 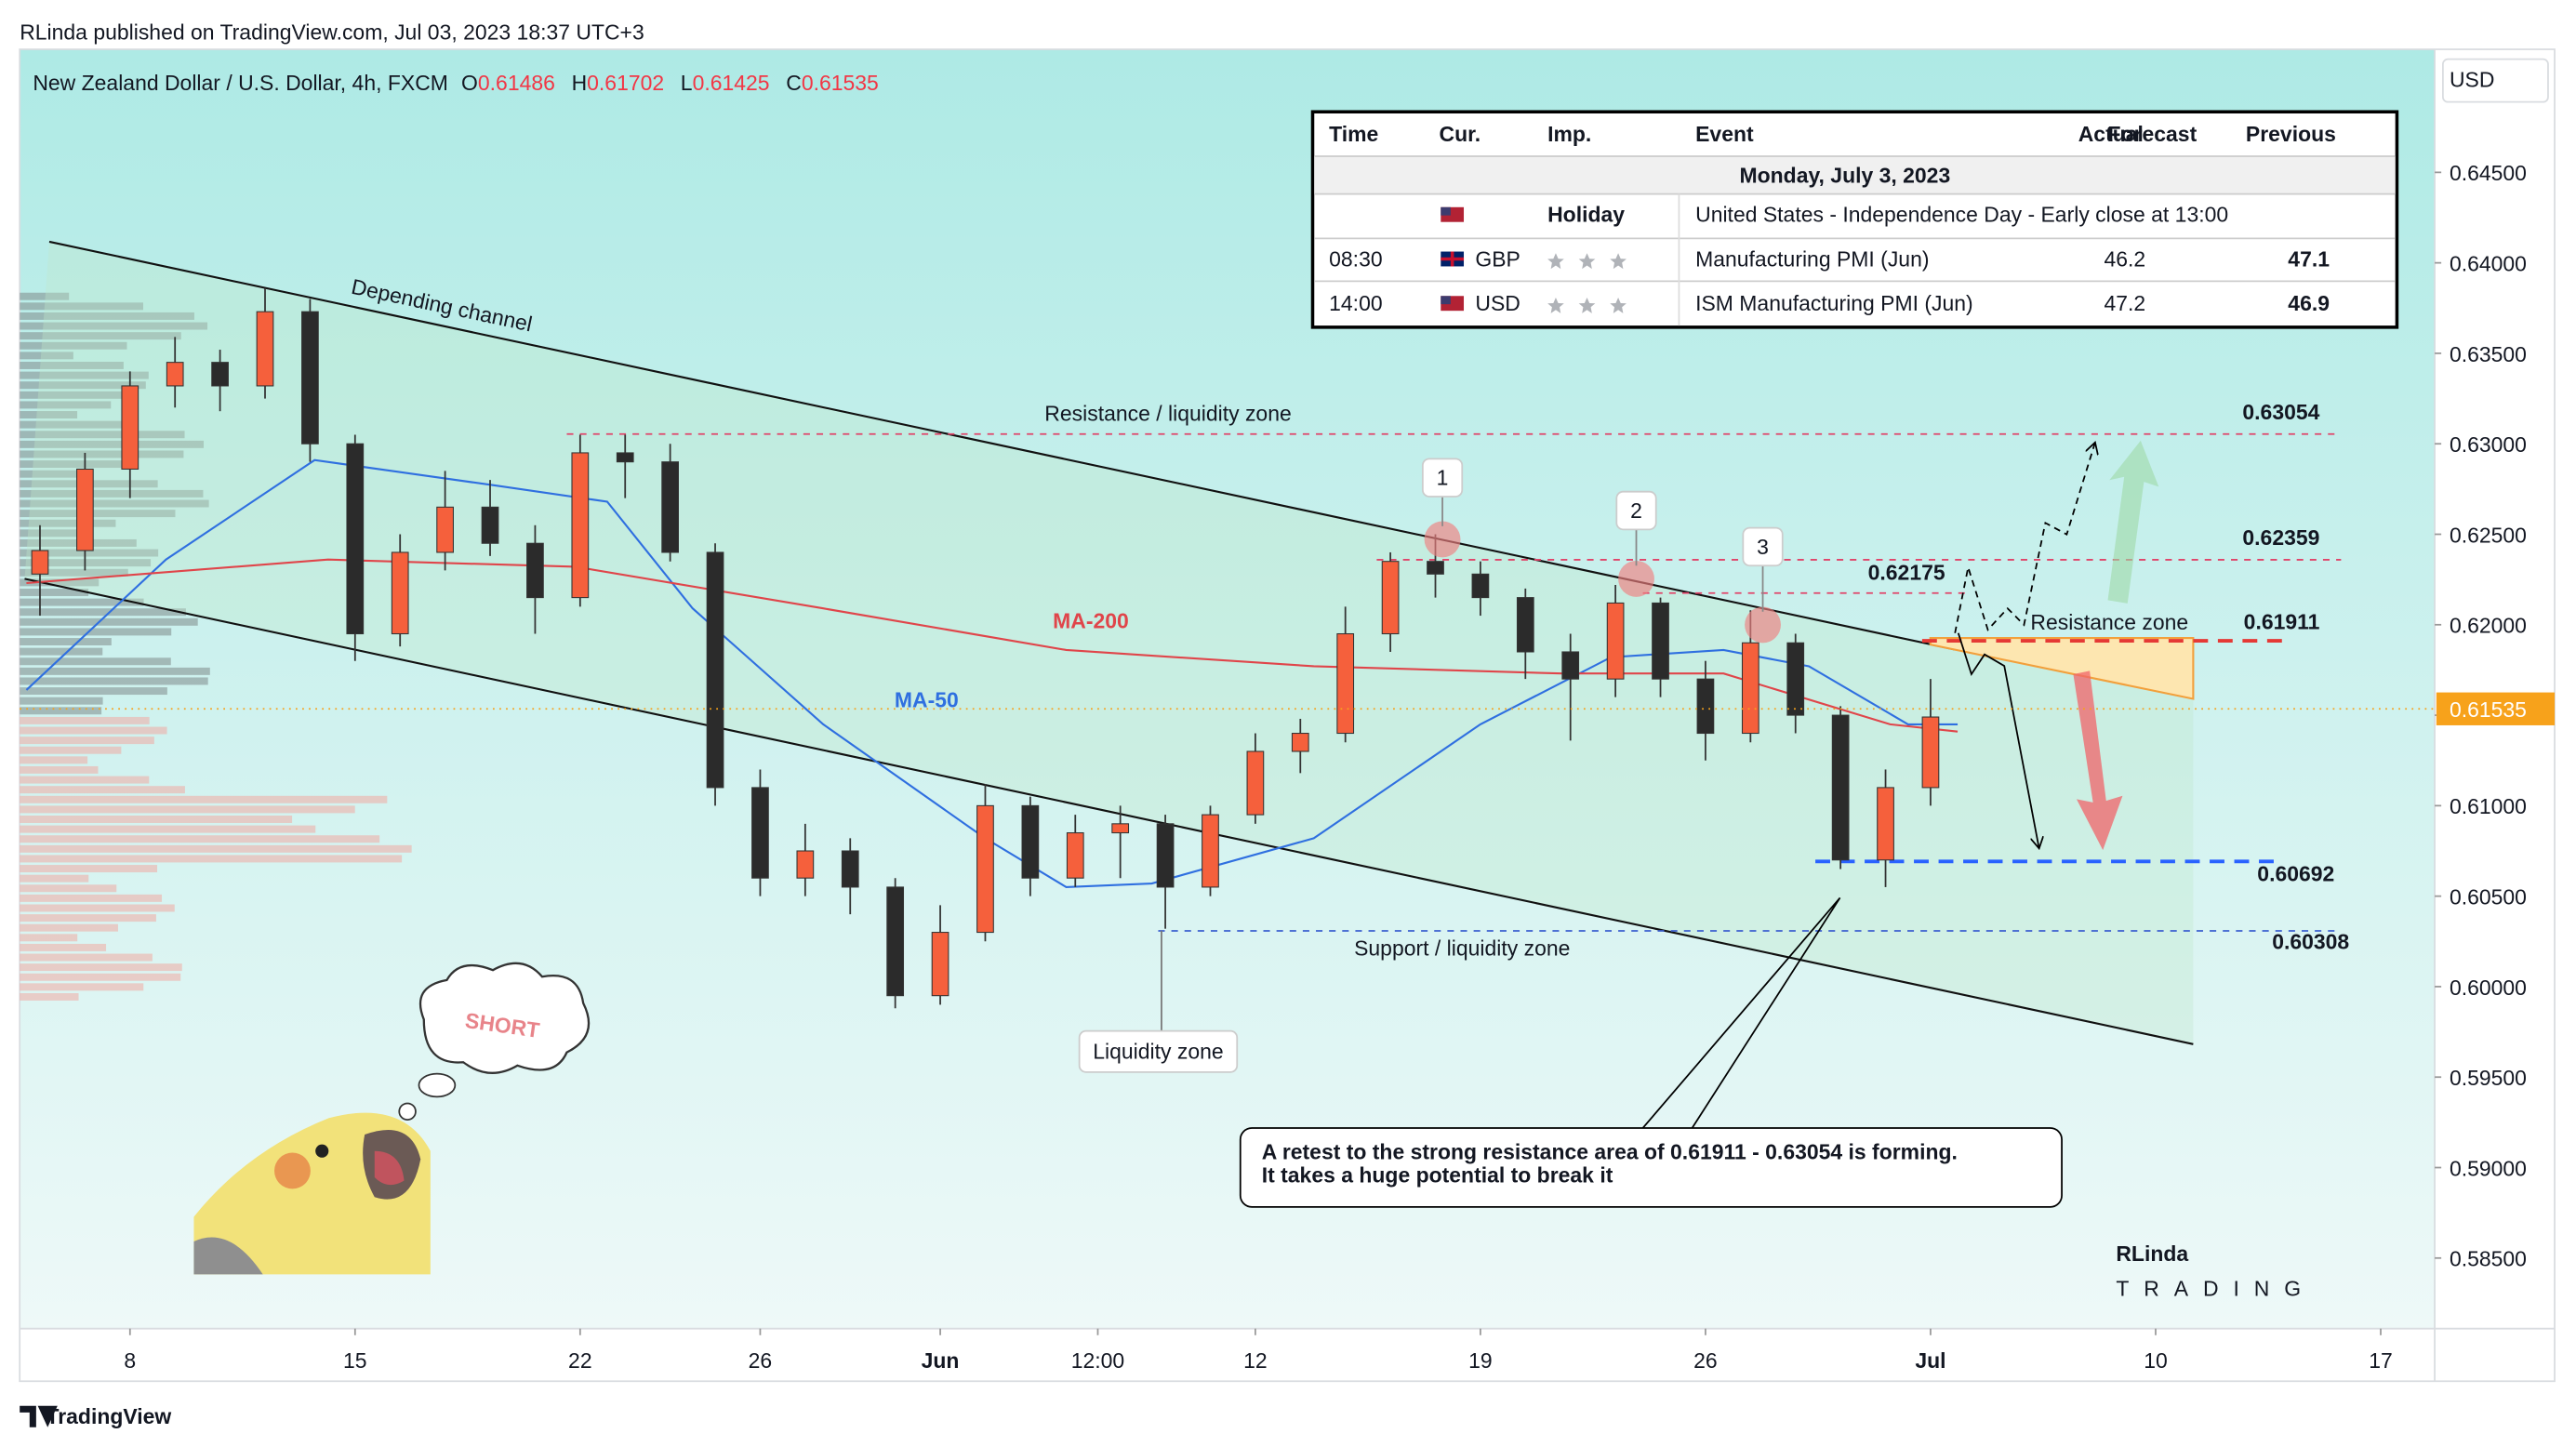 I want to click on down-arrow, so click(x=2098, y=760).